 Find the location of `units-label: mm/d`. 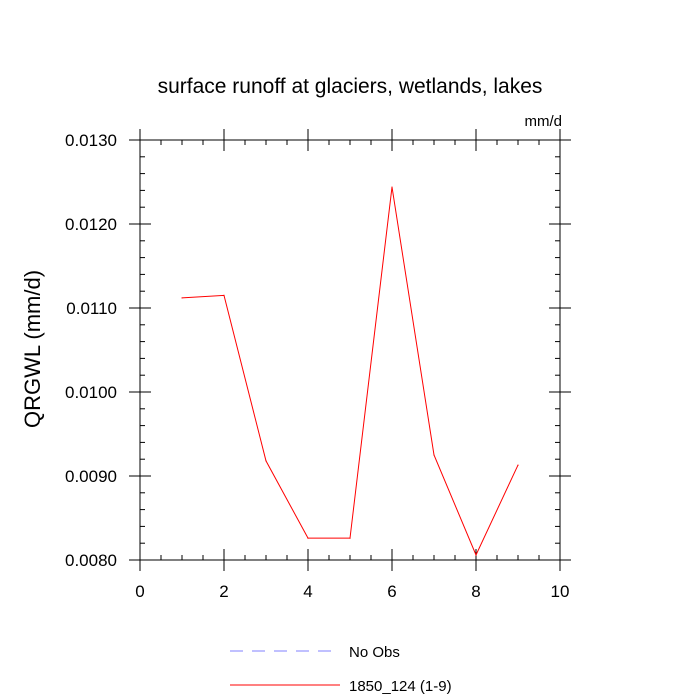

units-label: mm/d is located at coordinates (544, 121).